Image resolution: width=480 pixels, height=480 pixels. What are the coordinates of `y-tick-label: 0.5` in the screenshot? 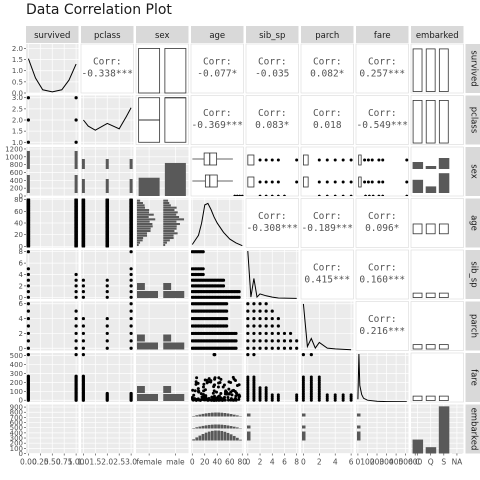 It's located at (17, 82).